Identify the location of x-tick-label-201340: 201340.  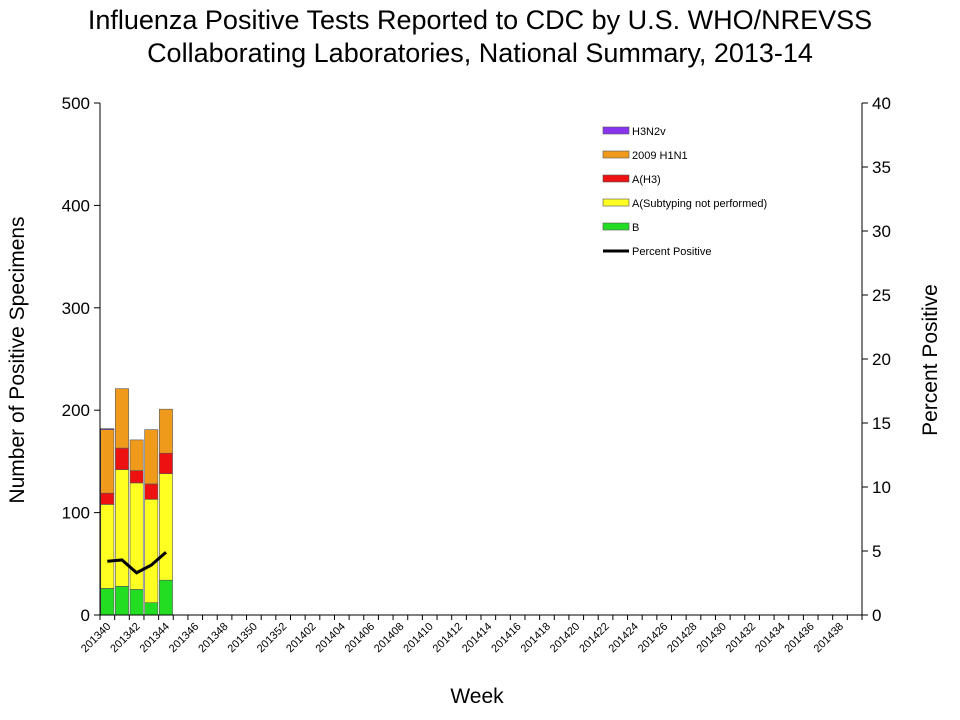
(96, 638).